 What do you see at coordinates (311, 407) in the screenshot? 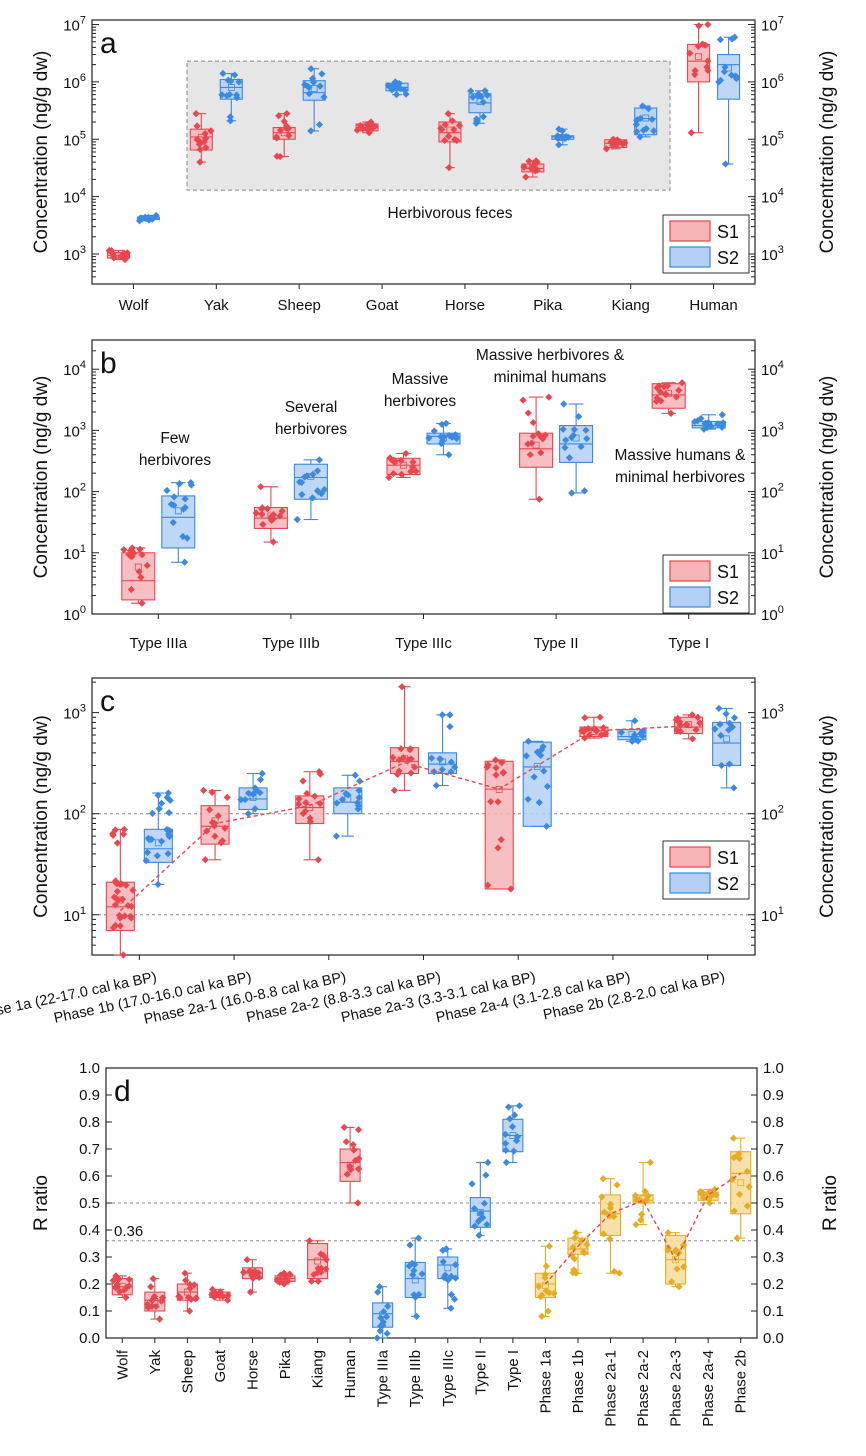
I see `annotation-text: Several` at bounding box center [311, 407].